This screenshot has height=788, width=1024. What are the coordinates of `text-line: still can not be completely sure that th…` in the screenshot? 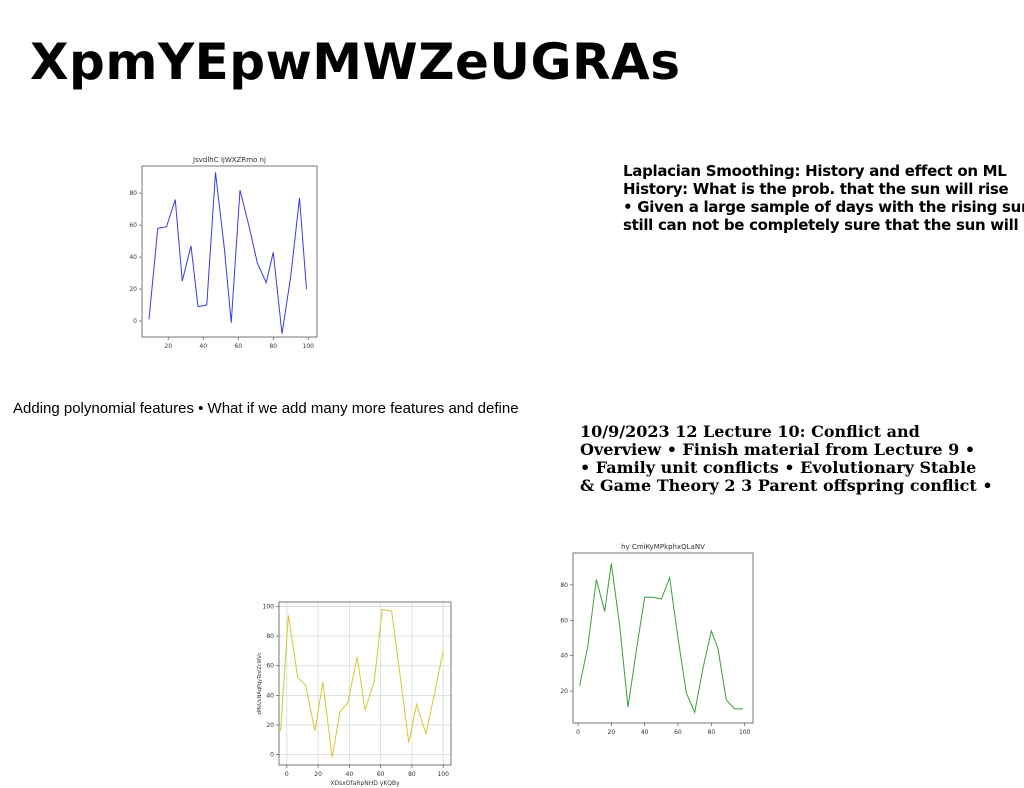 It's located at (821, 225).